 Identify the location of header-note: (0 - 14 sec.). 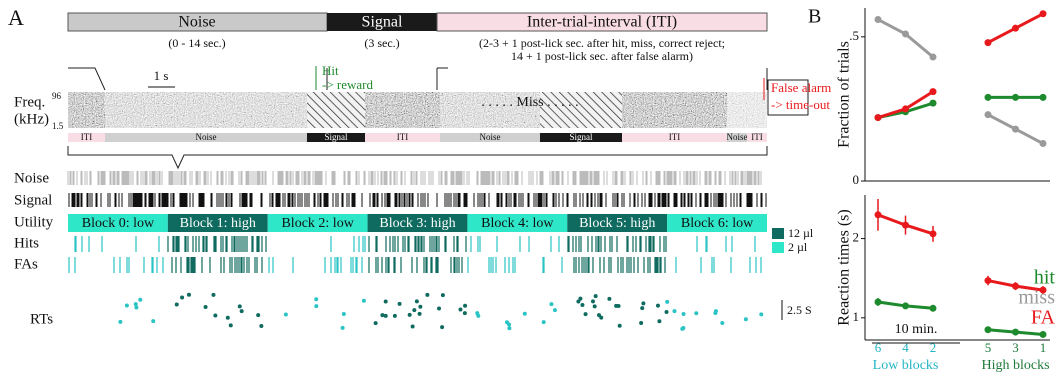
(196, 43).